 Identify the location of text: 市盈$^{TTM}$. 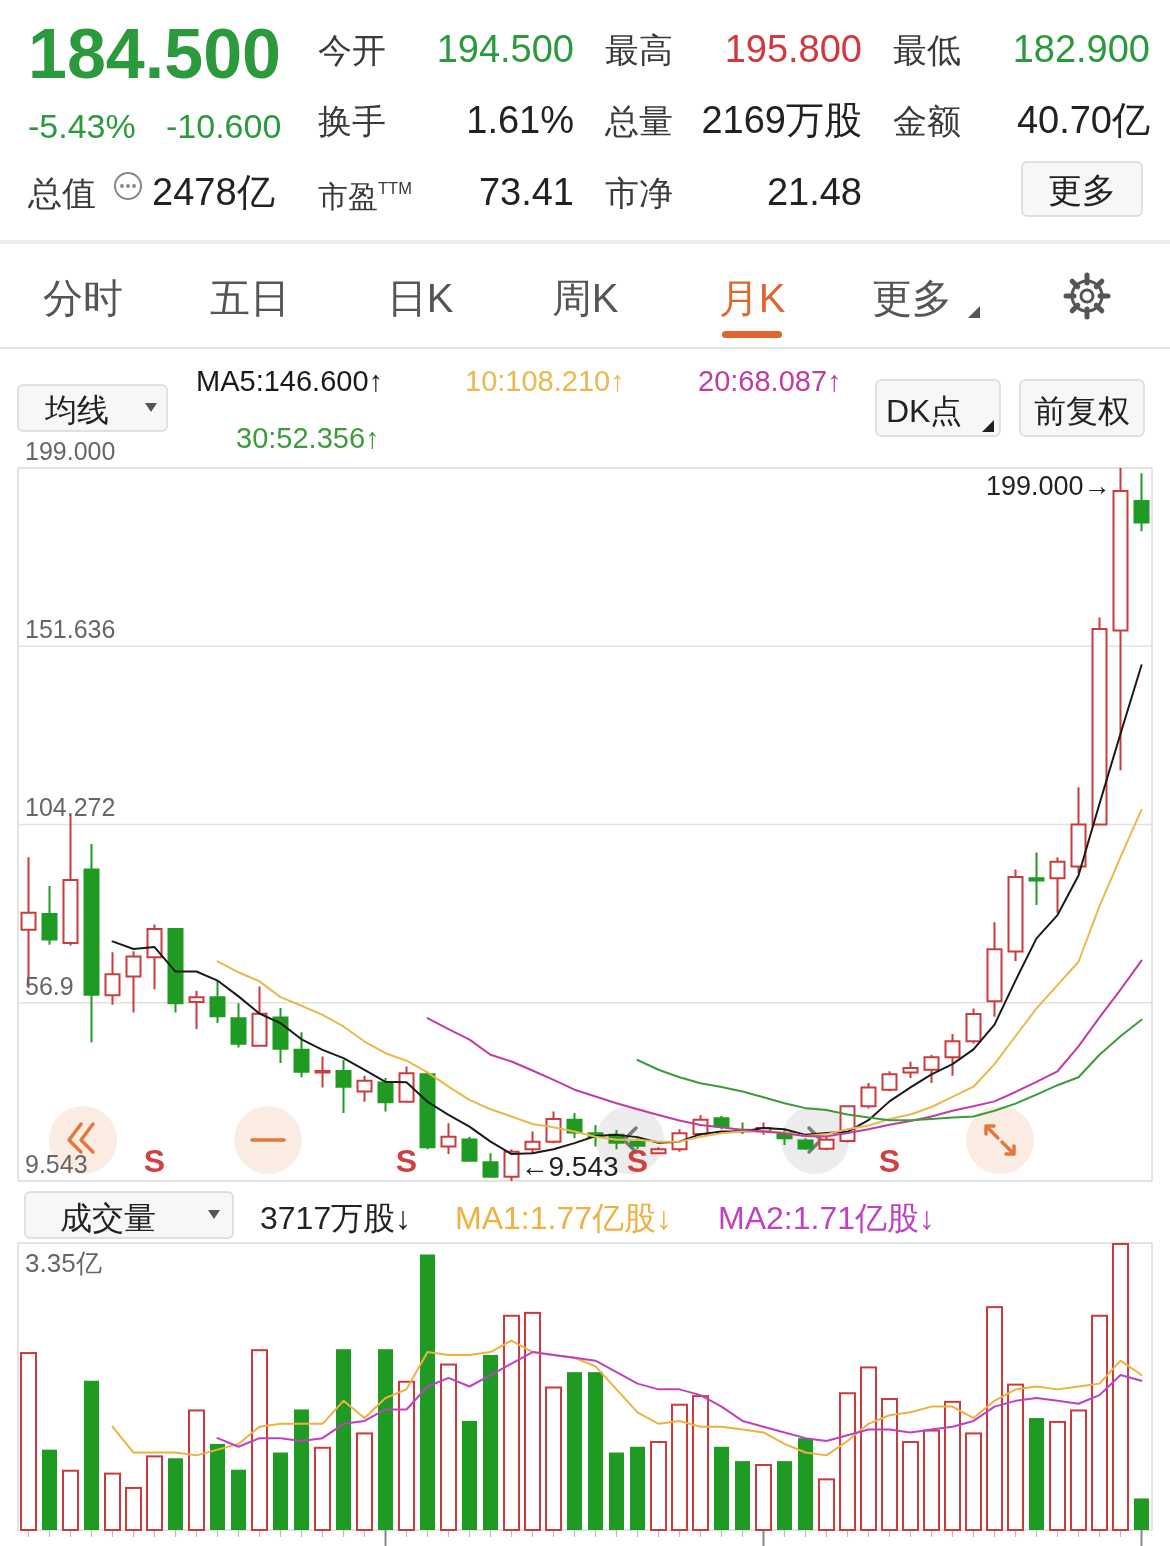
(365, 195).